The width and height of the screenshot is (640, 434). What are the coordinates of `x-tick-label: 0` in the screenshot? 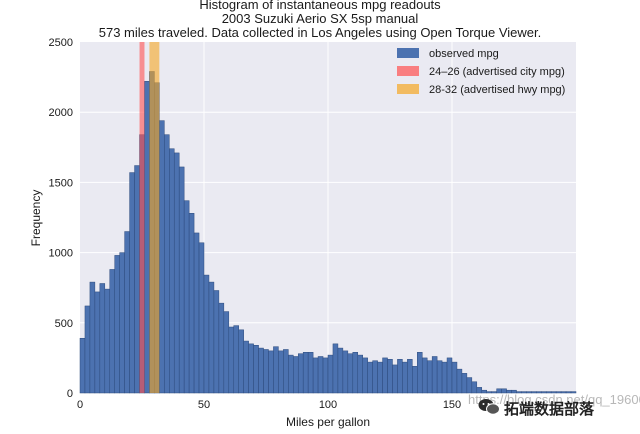 It's located at (80, 405).